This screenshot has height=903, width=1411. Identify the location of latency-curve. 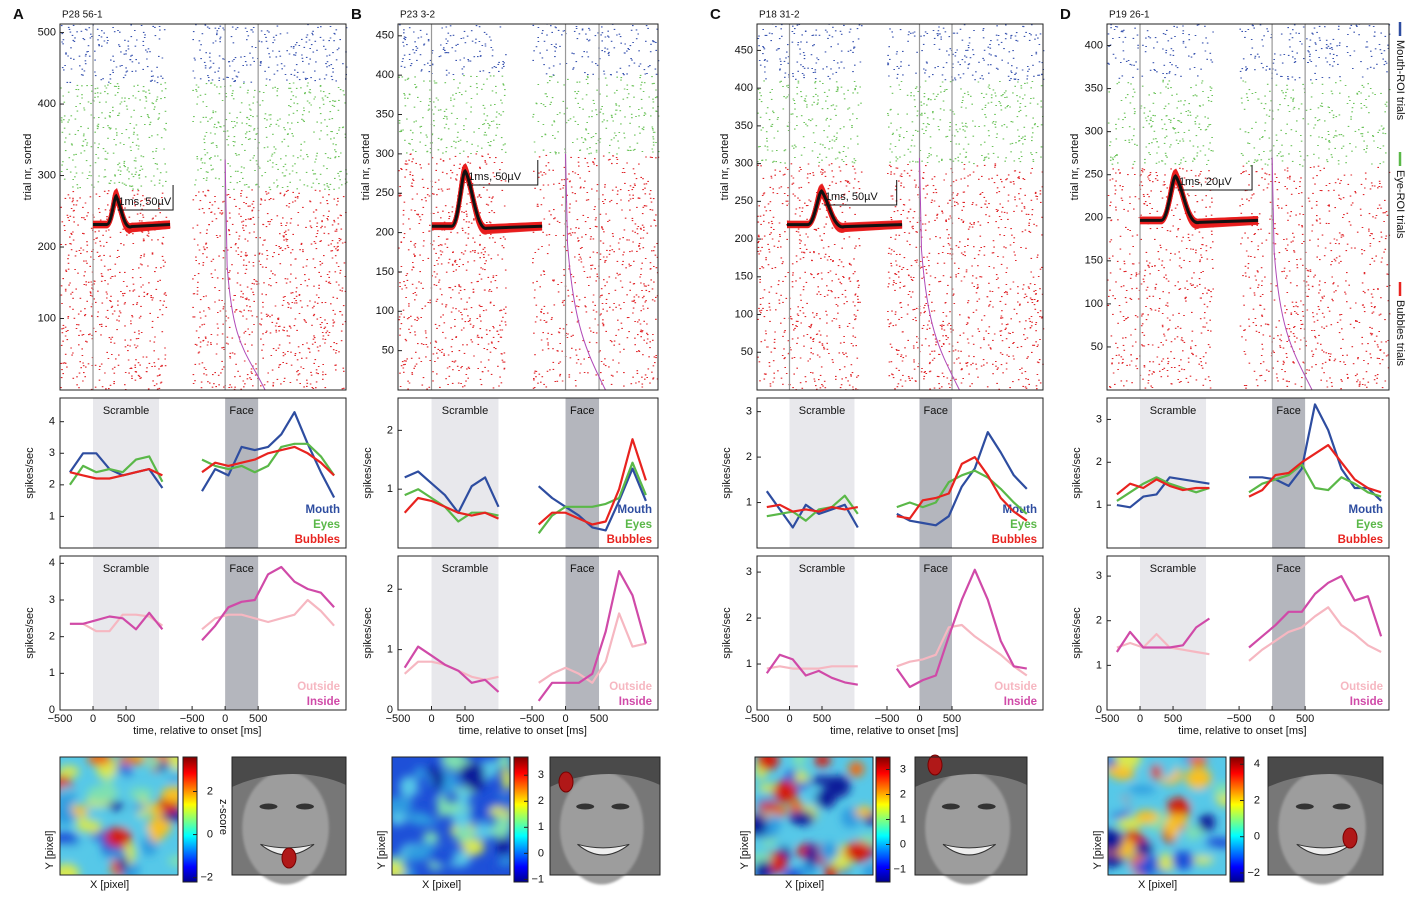
(1292, 274).